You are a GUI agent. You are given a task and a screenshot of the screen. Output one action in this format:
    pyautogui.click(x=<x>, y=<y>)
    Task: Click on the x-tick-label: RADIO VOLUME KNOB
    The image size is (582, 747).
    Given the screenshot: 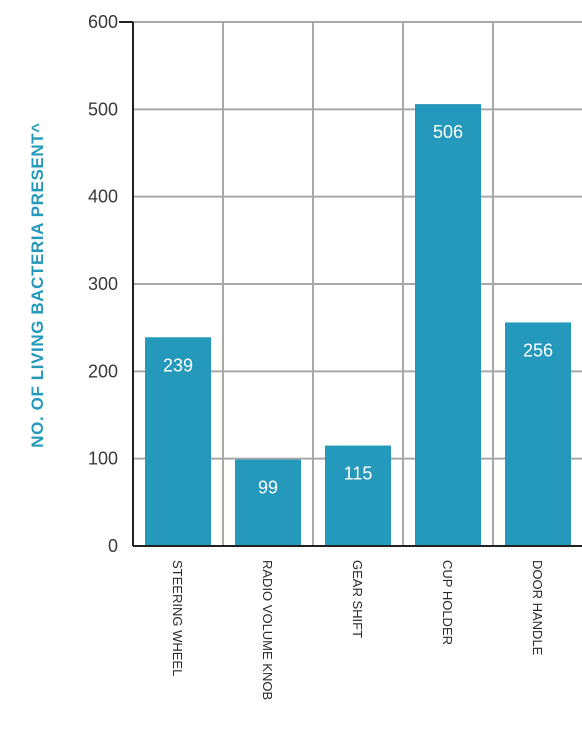 What is the action you would take?
    pyautogui.click(x=267, y=630)
    